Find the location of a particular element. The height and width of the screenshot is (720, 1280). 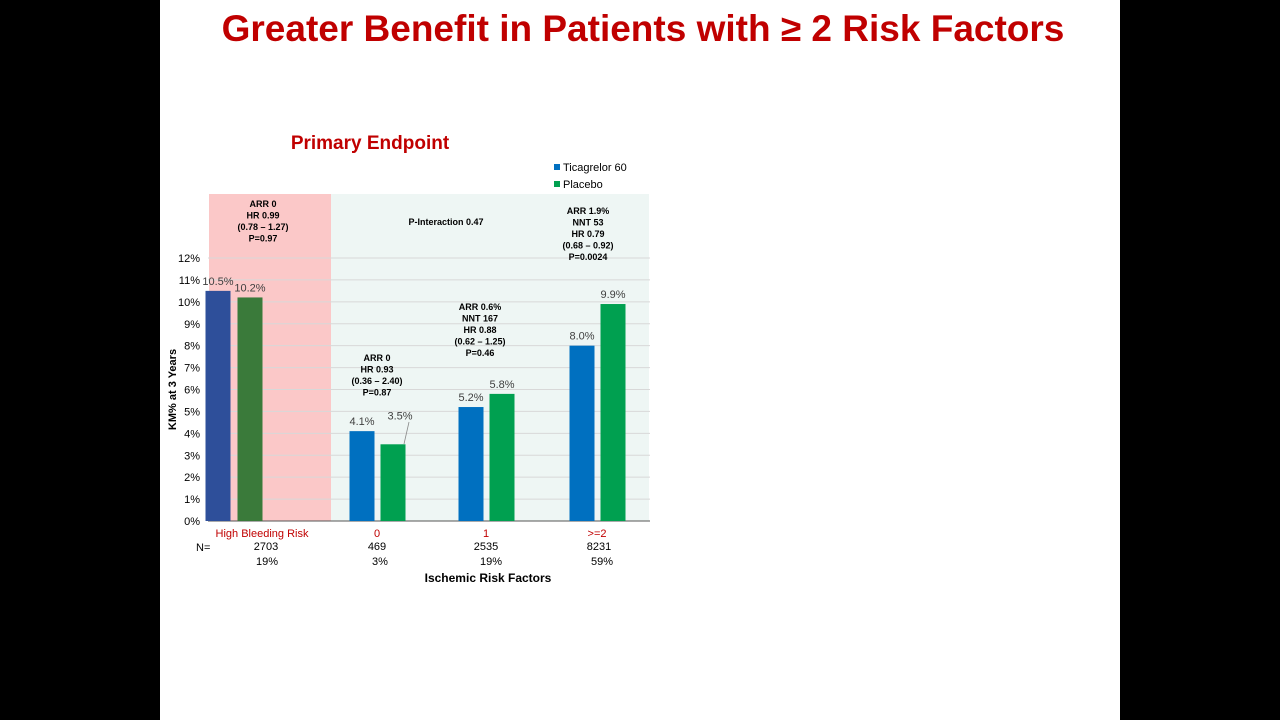

chart-title: Primary Endpoint is located at coordinates (370, 143).